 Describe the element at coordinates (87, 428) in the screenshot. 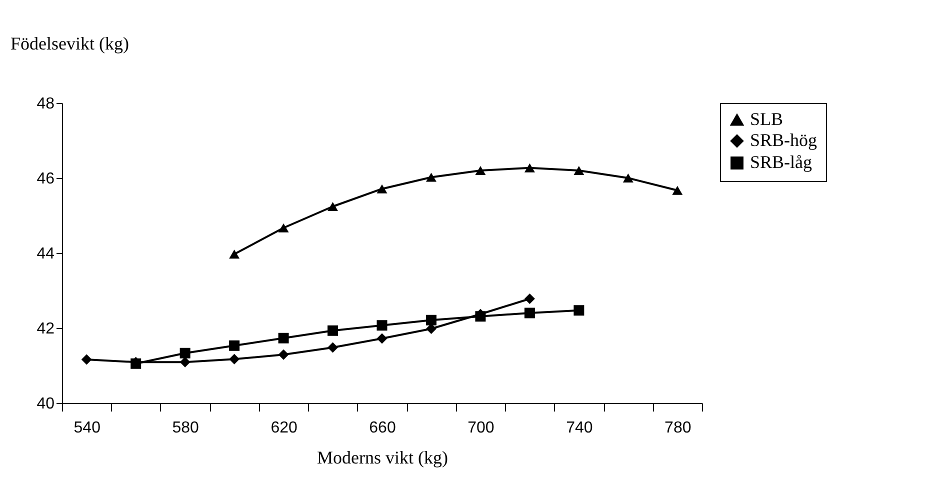

I see `x-tick-label: 540` at that location.